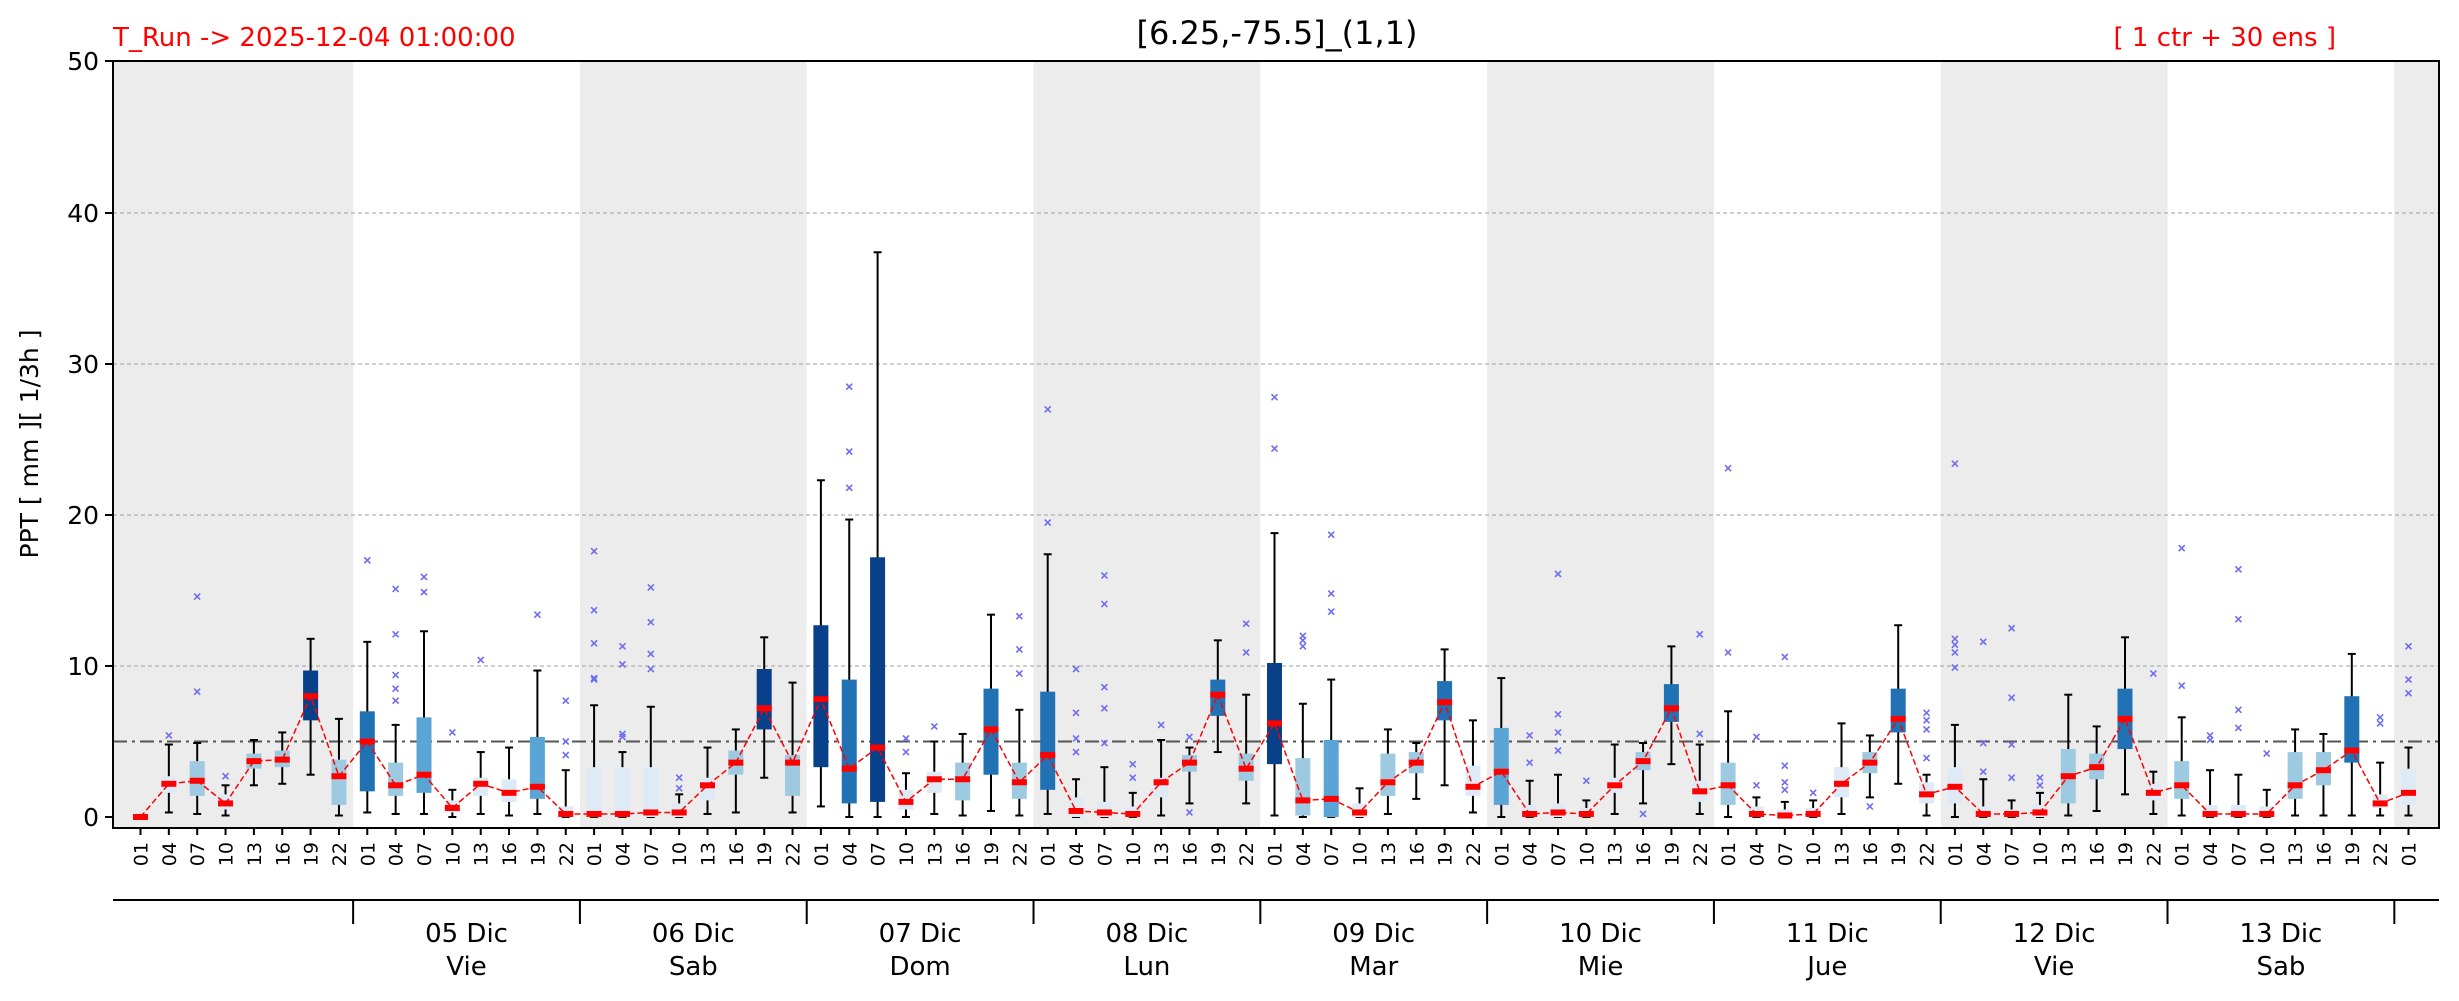  I want to click on x-tick-label: 10, so click(1361, 854).